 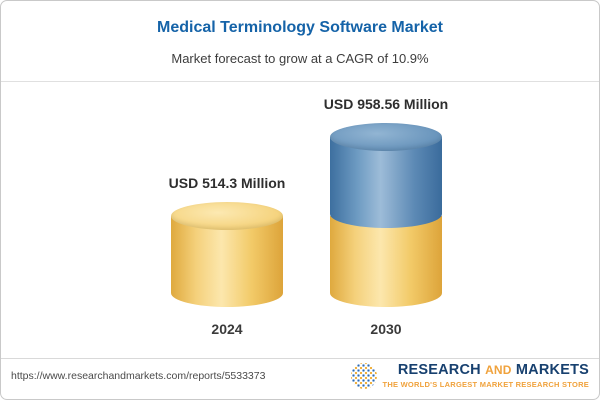 What do you see at coordinates (552, 370) in the screenshot?
I see `logo-word-markets: MARKETS` at bounding box center [552, 370].